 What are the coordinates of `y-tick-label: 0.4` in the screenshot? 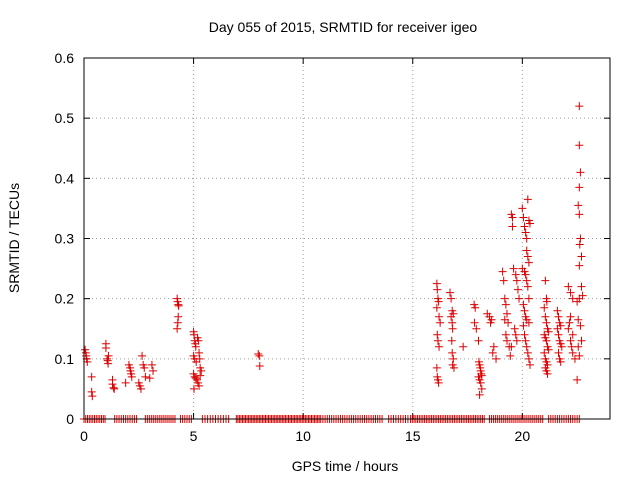 It's located at (65, 178).